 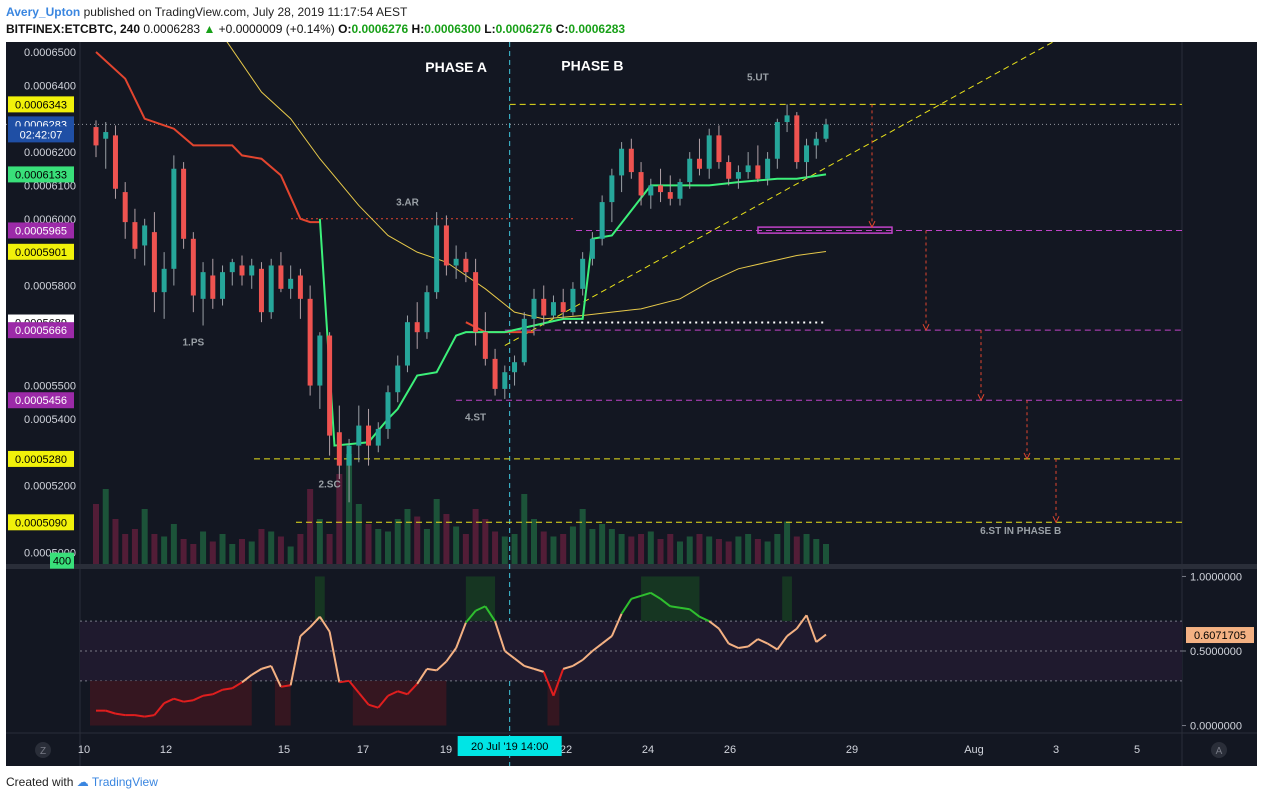 I want to click on last-price: 0.0006283, so click(x=172, y=29).